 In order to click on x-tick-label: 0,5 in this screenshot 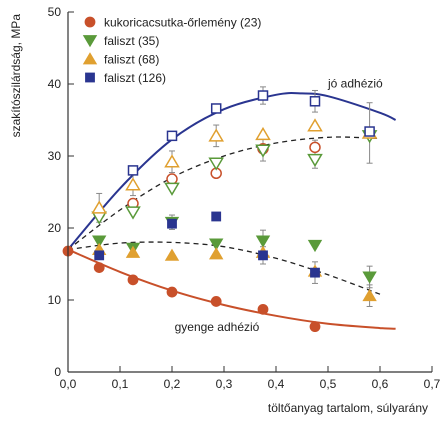, I will do `click(328, 384)`.